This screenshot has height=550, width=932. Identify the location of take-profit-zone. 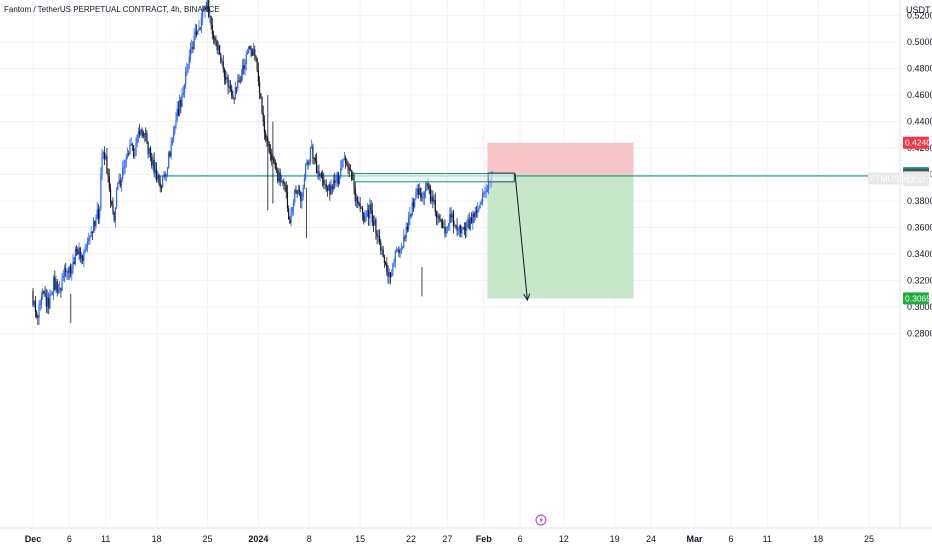
(560, 236).